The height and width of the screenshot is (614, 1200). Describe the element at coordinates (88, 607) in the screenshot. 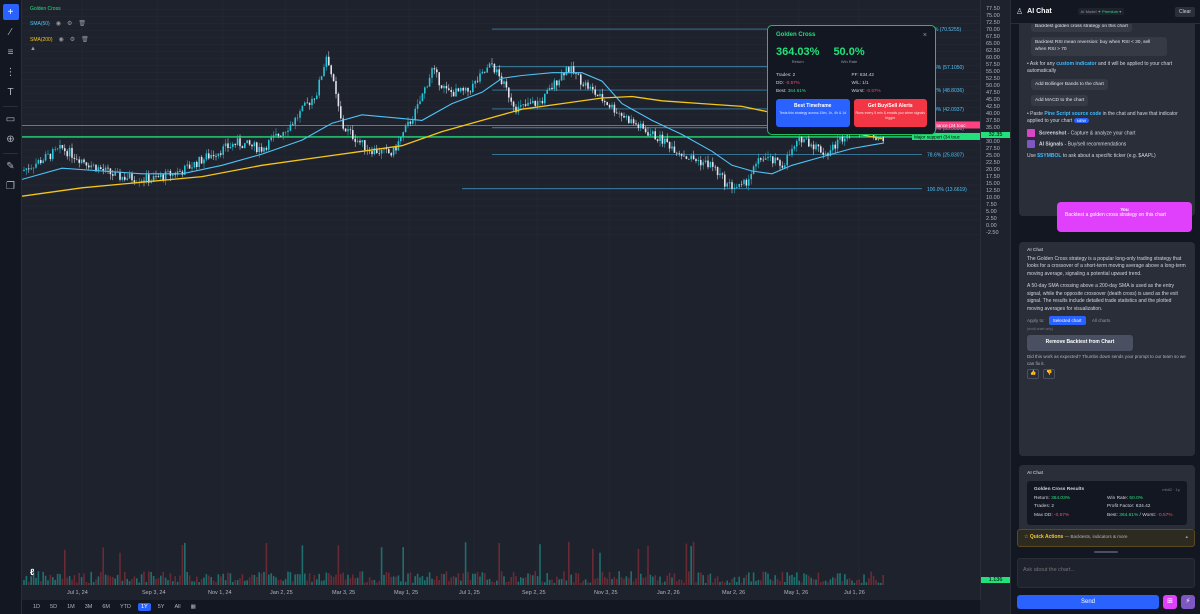

I see `range-button: 3M` at that location.